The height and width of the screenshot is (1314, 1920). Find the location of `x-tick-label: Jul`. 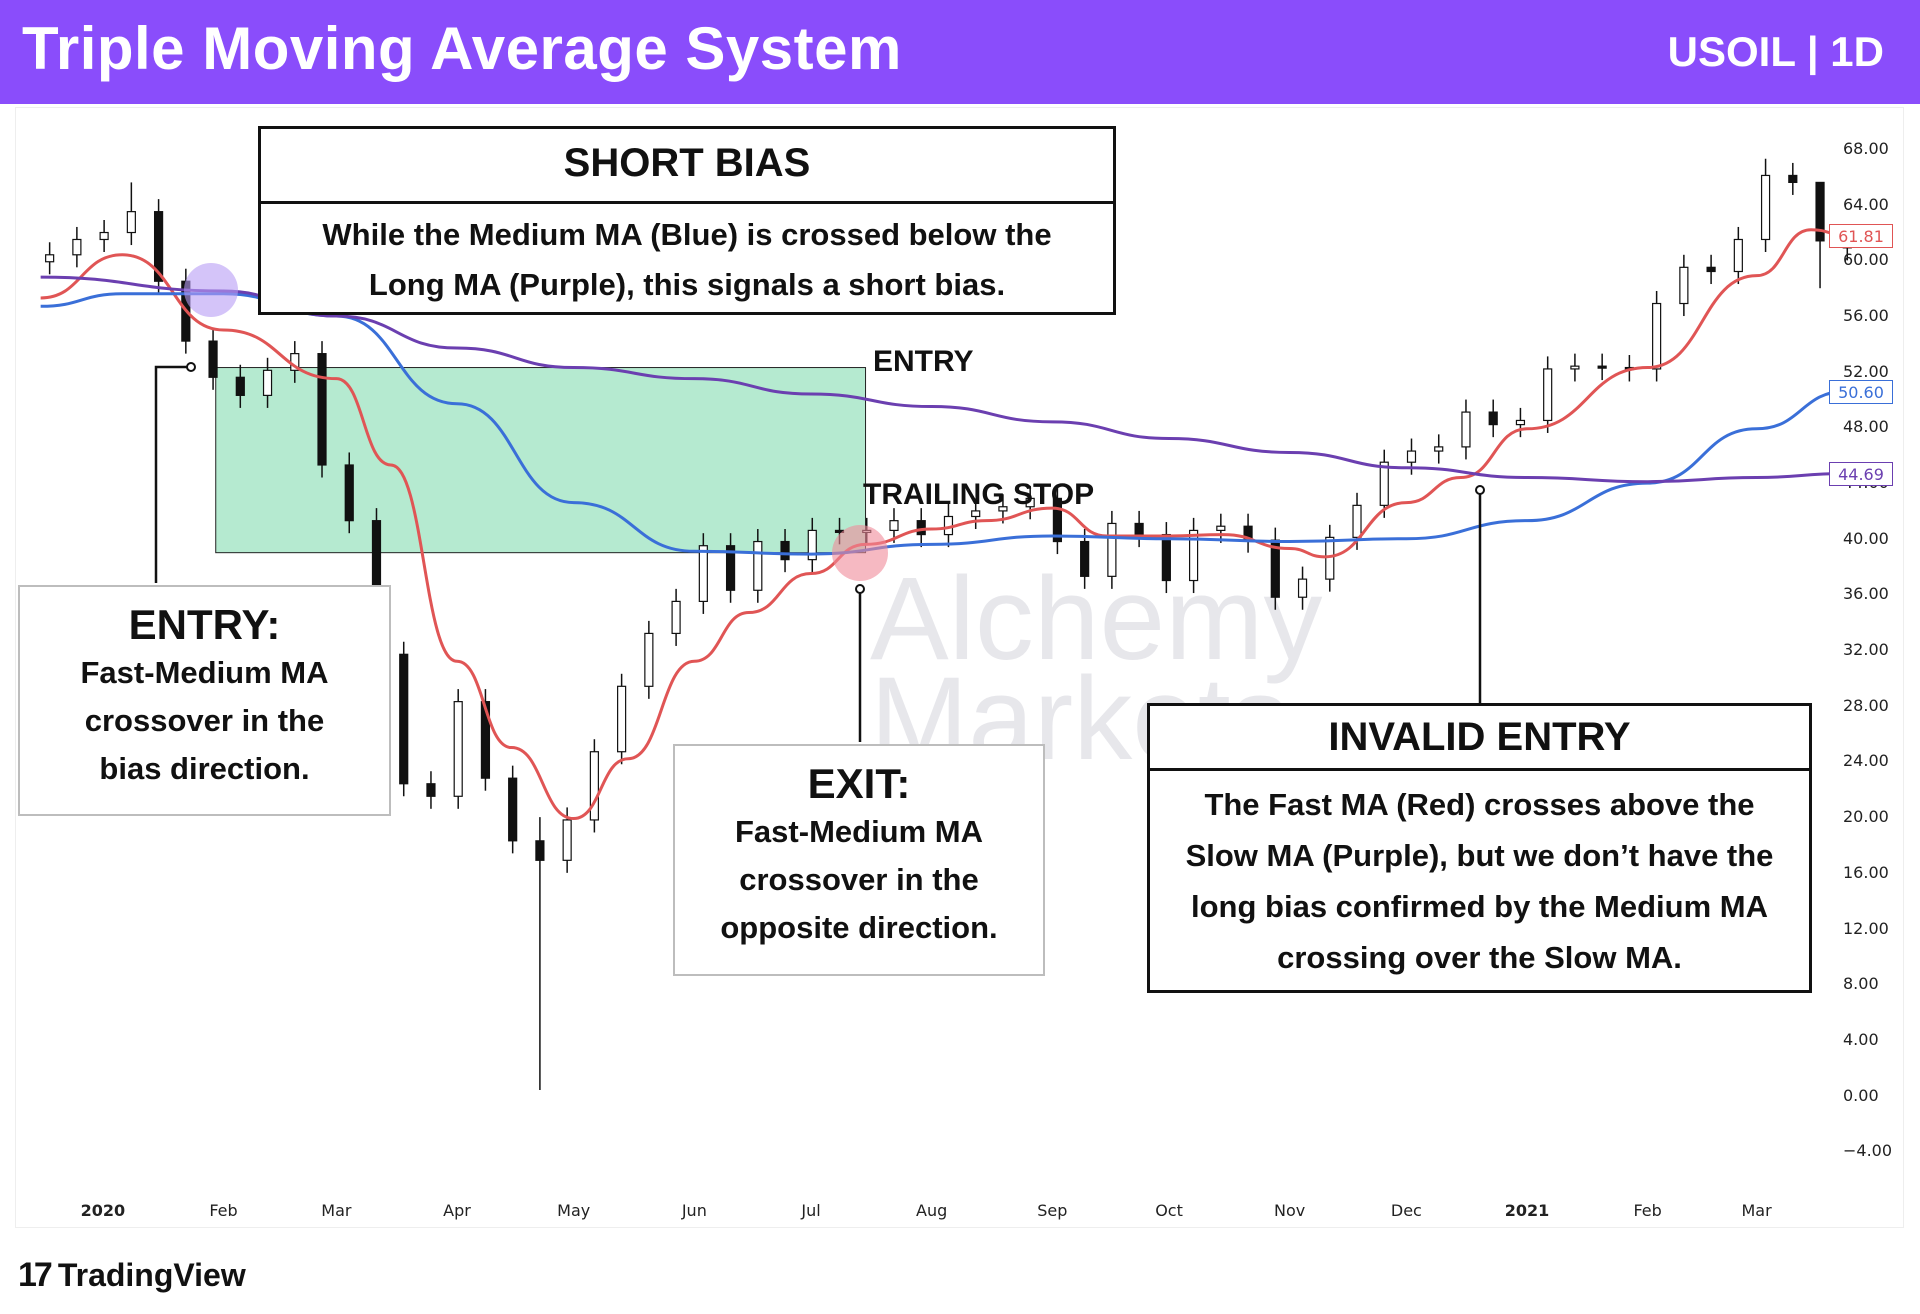

x-tick-label: Jul is located at coordinates (811, 1210).